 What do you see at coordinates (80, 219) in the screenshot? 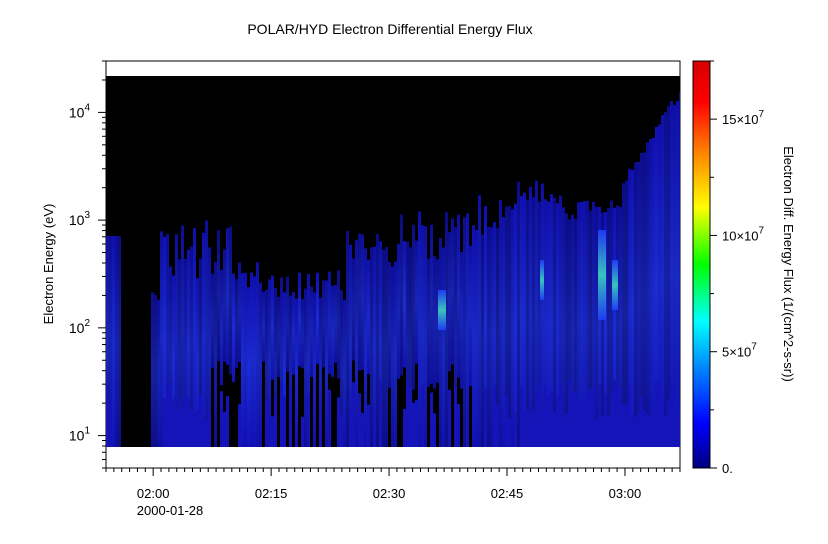
I see `y-tick-label: 103` at bounding box center [80, 219].